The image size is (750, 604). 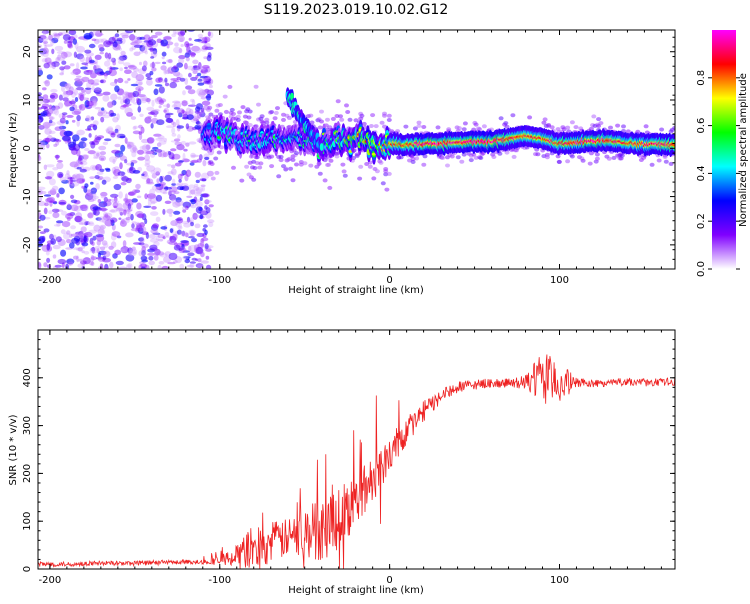 What do you see at coordinates (209, 126) in the screenshot?
I see `spectrogram-ridge` at bounding box center [209, 126].